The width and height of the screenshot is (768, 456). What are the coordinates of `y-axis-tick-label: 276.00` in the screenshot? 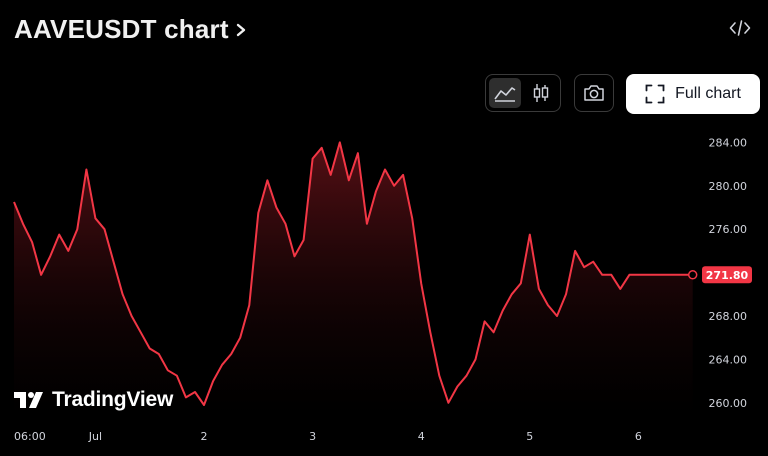 It's located at (728, 229).